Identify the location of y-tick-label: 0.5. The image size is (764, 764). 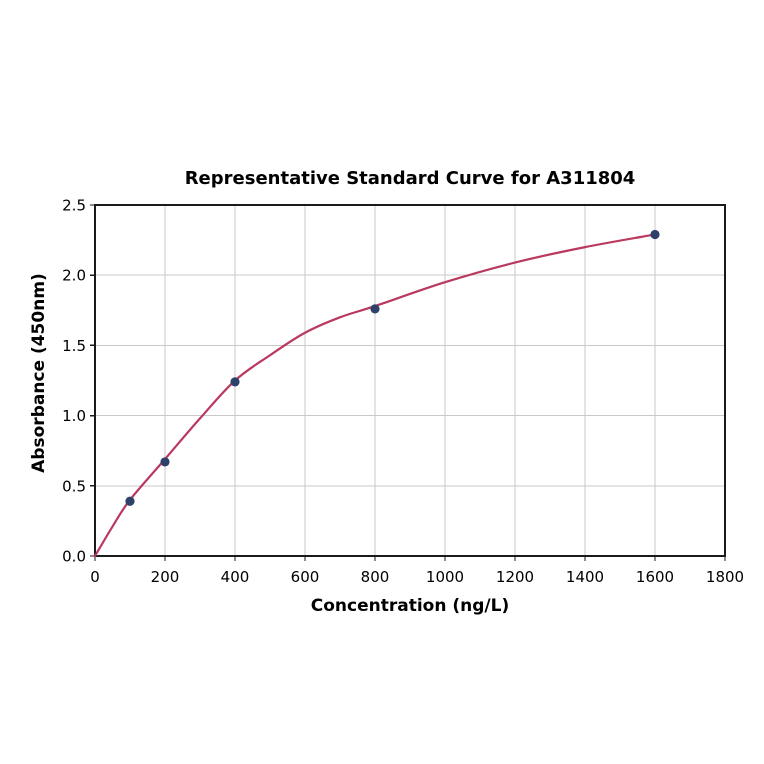
(74, 486).